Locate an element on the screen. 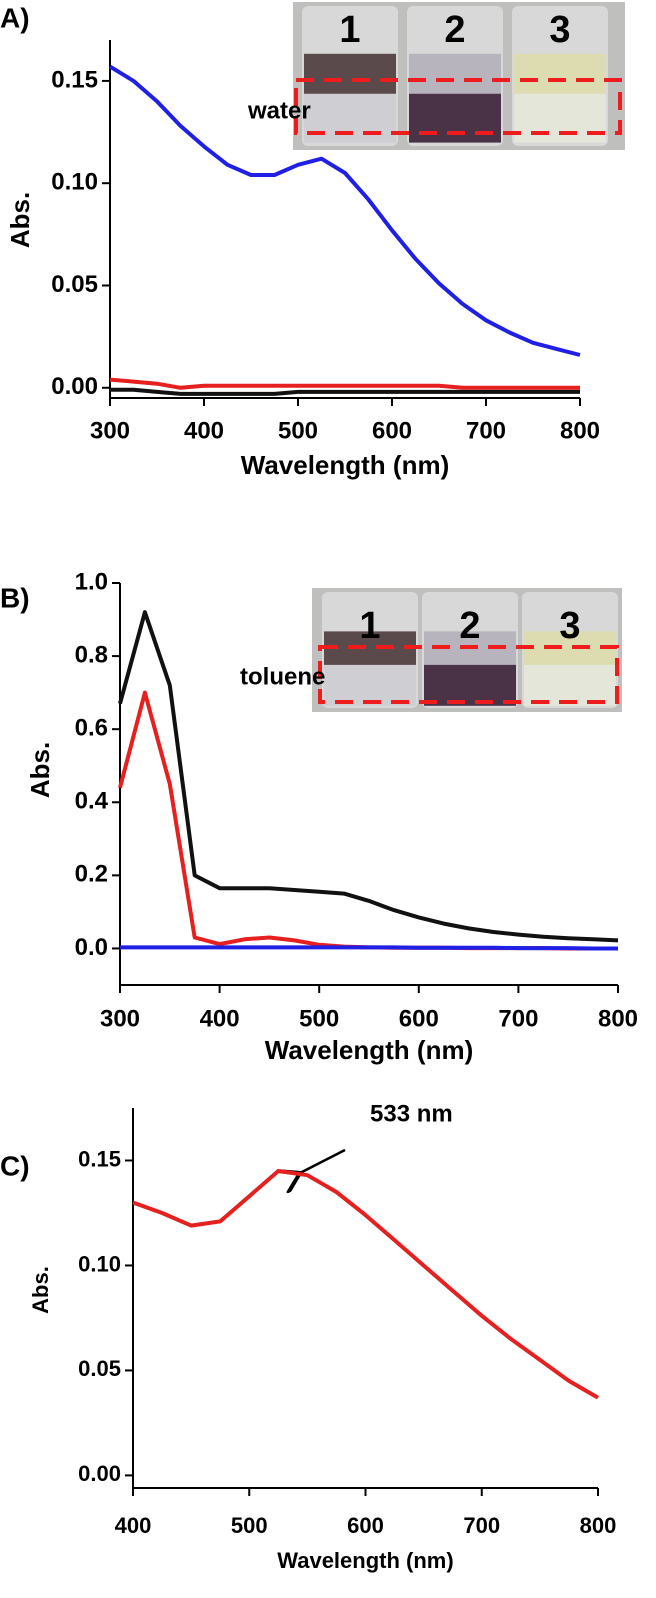 The image size is (656, 1598). y-tick-label: 0.0 is located at coordinates (91, 947).